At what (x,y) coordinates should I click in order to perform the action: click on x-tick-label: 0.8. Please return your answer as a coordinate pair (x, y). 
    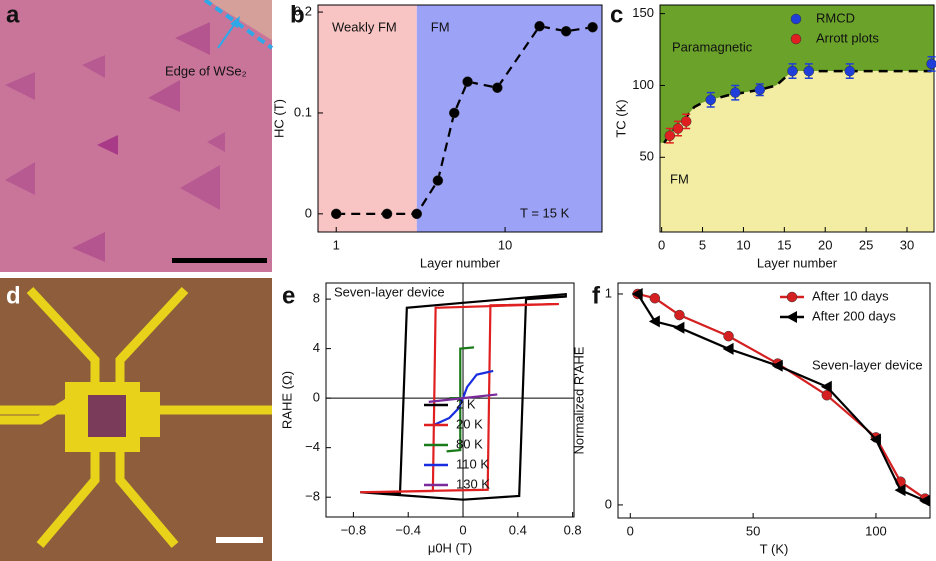
    Looking at the image, I should click on (573, 529).